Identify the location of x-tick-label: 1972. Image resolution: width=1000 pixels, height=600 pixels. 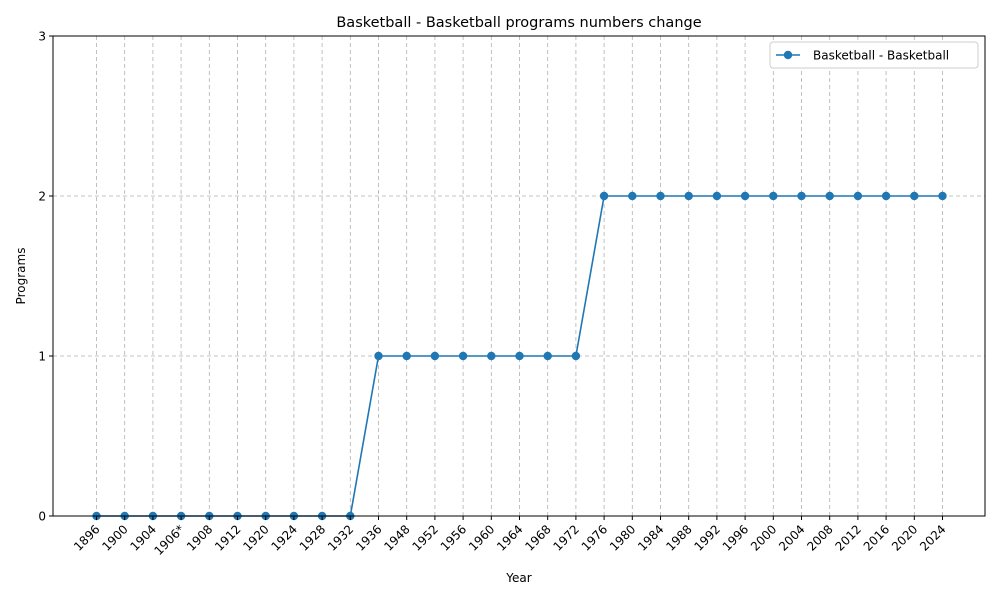
(566, 537).